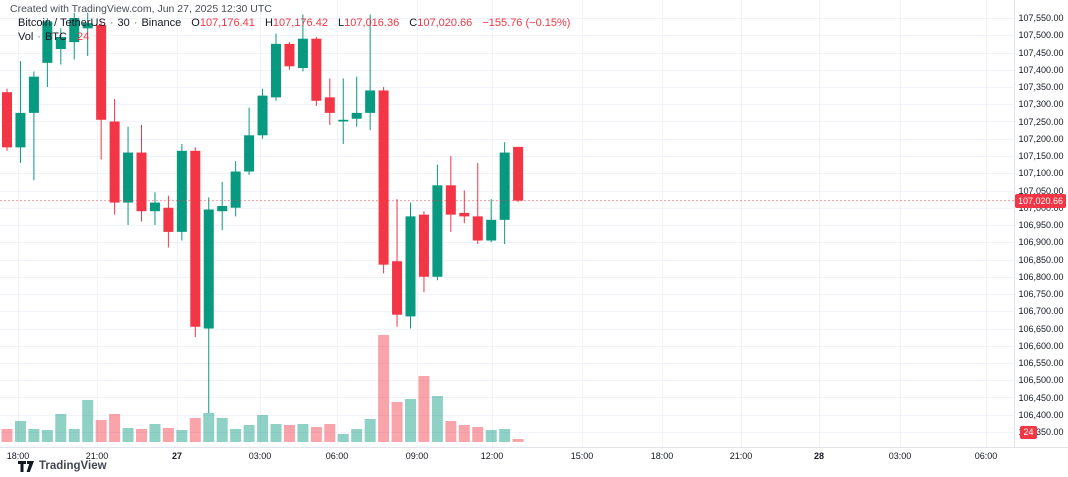 The width and height of the screenshot is (1068, 477). What do you see at coordinates (1041, 380) in the screenshot?
I see `price-axis-label: 106,500.00` at bounding box center [1041, 380].